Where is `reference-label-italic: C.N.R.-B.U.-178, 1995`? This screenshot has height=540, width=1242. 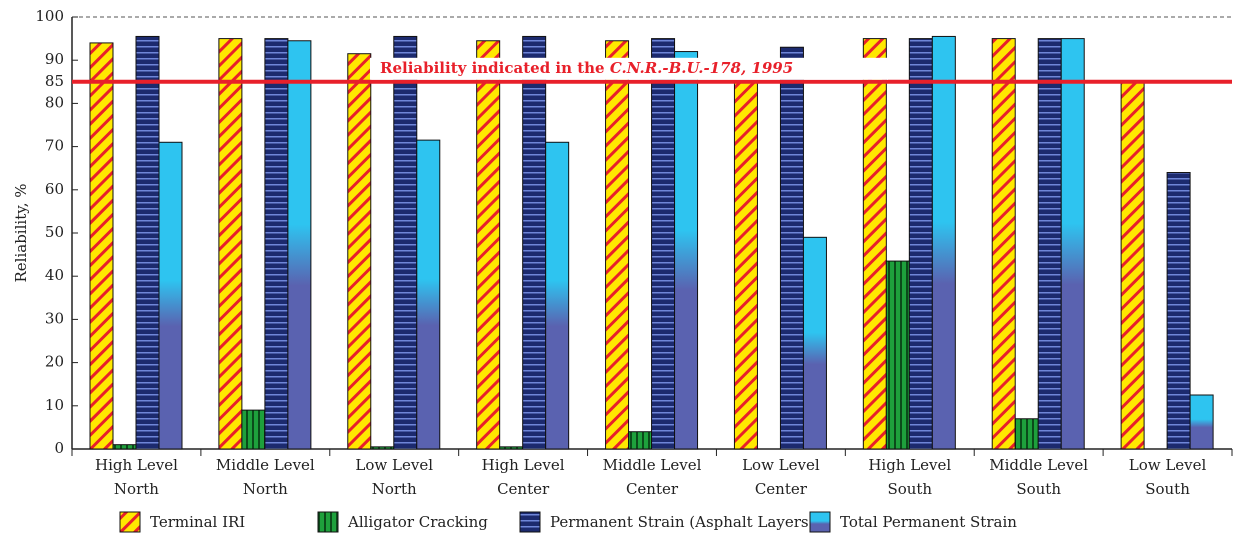
reference-label-italic: C.N.R.-B.U.-178, 1995 is located at coordinates (701, 68).